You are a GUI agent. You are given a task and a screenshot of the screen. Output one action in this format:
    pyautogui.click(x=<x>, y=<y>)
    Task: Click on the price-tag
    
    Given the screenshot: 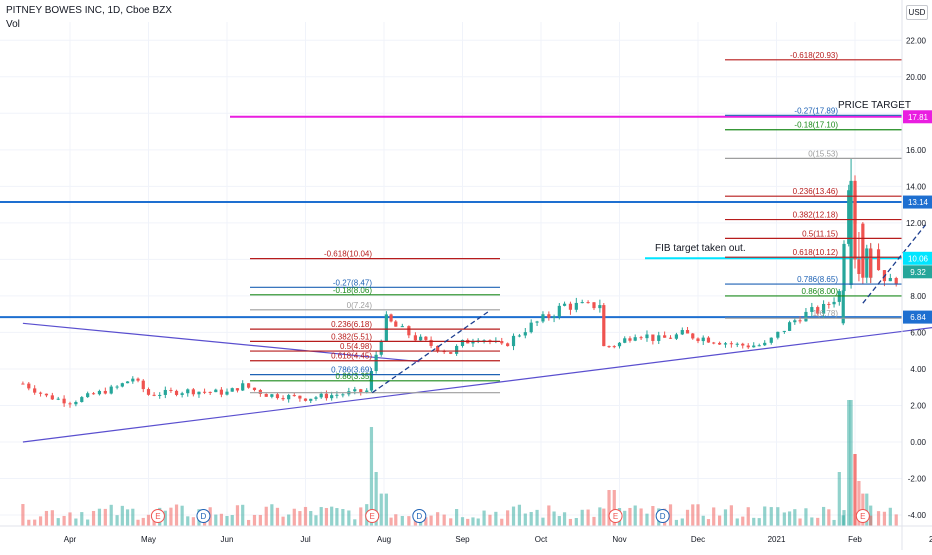 What is the action you would take?
    pyautogui.click(x=917, y=202)
    